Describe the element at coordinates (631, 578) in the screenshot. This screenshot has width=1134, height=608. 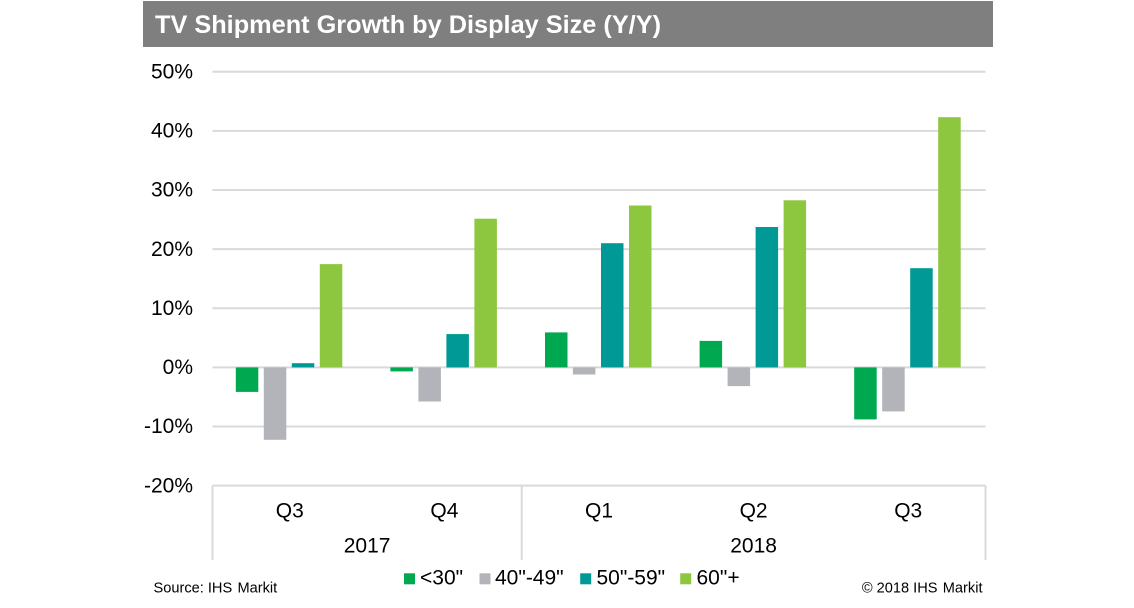
I see `svg-text: 50"-59"` at that location.